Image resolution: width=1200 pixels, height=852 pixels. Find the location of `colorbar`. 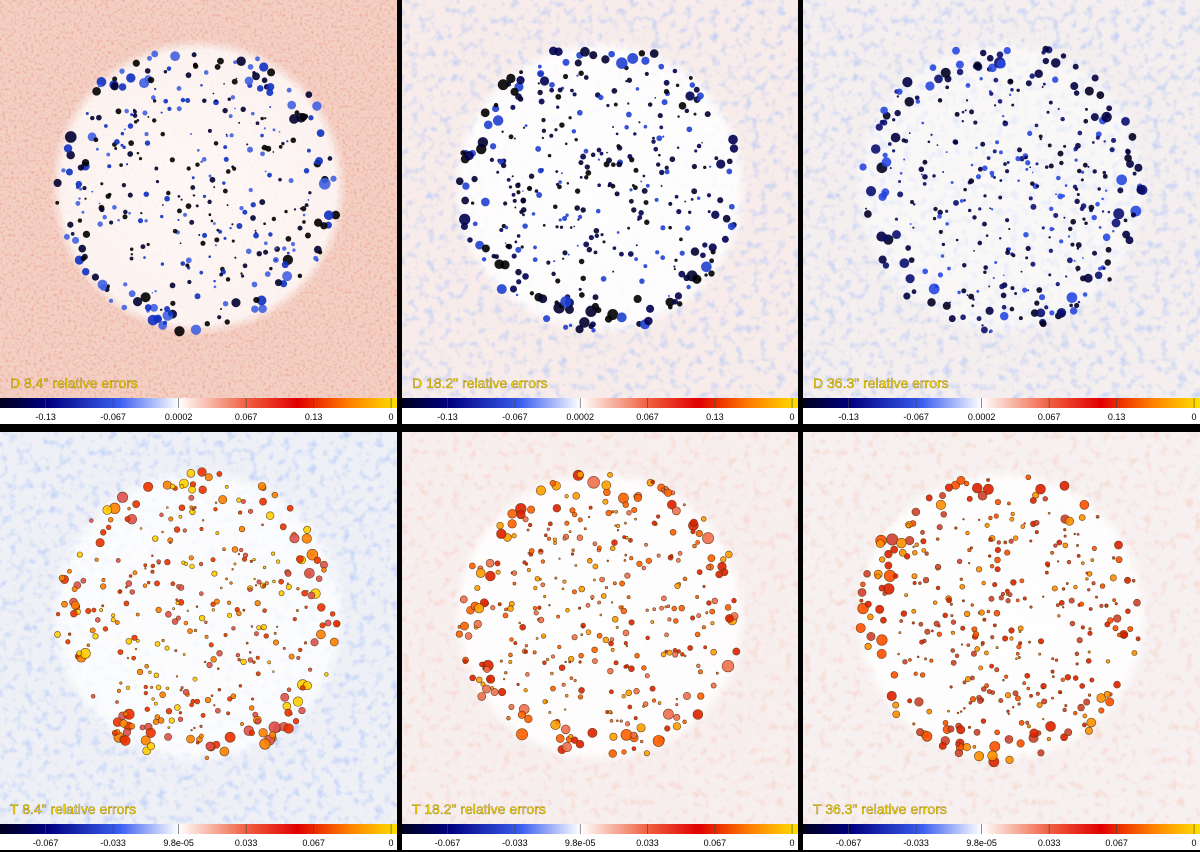

colorbar is located at coordinates (198, 829).